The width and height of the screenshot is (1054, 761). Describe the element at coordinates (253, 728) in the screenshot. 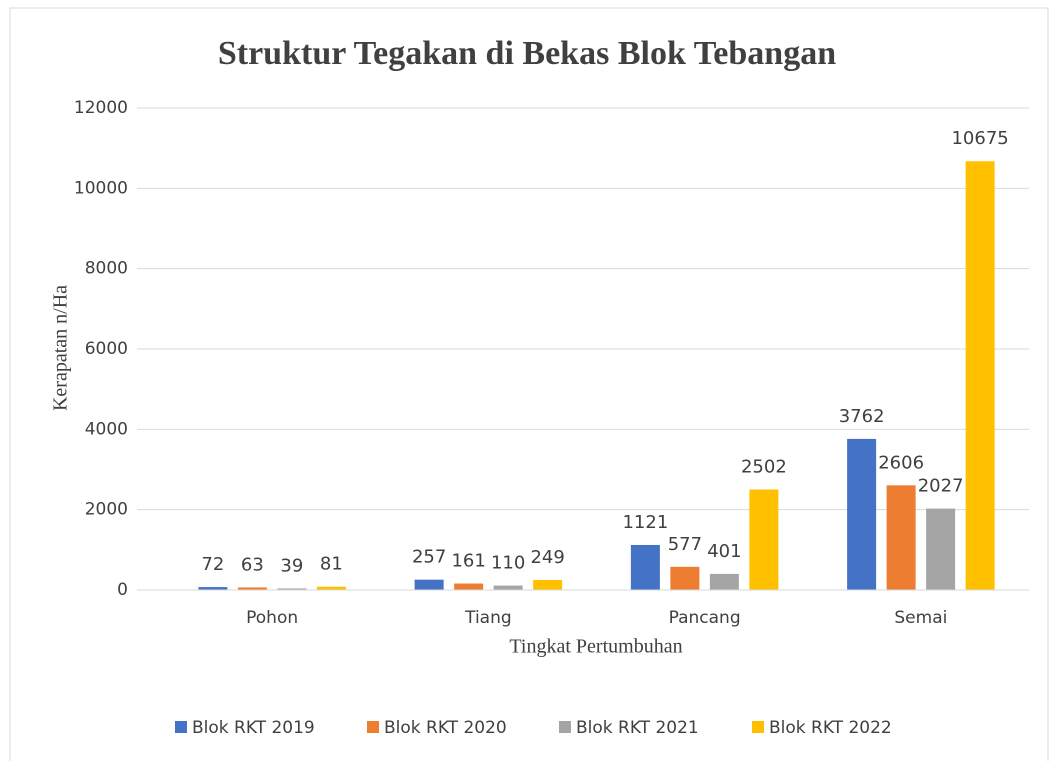

I see `legend-label: Blok RKT 2019` at that location.